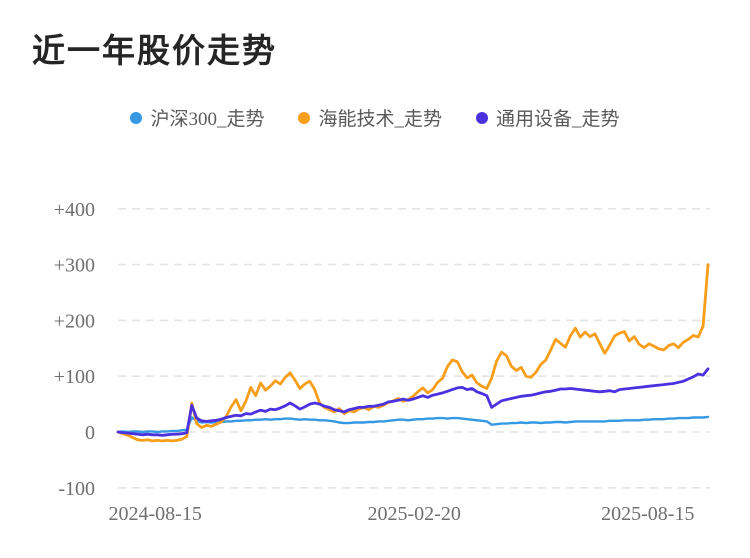 The width and height of the screenshot is (750, 558). I want to click on legend-dot-haineng-icon, so click(304, 117).